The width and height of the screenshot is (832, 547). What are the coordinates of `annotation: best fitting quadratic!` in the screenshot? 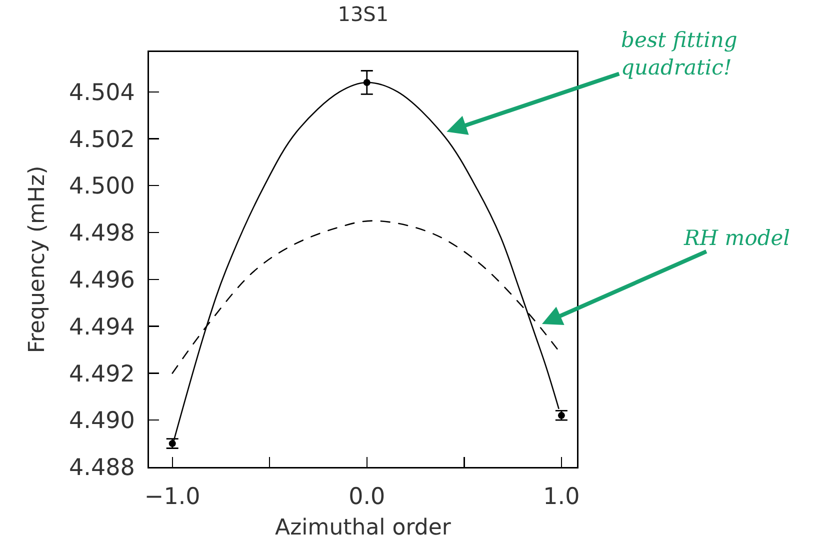 It's located at (679, 54).